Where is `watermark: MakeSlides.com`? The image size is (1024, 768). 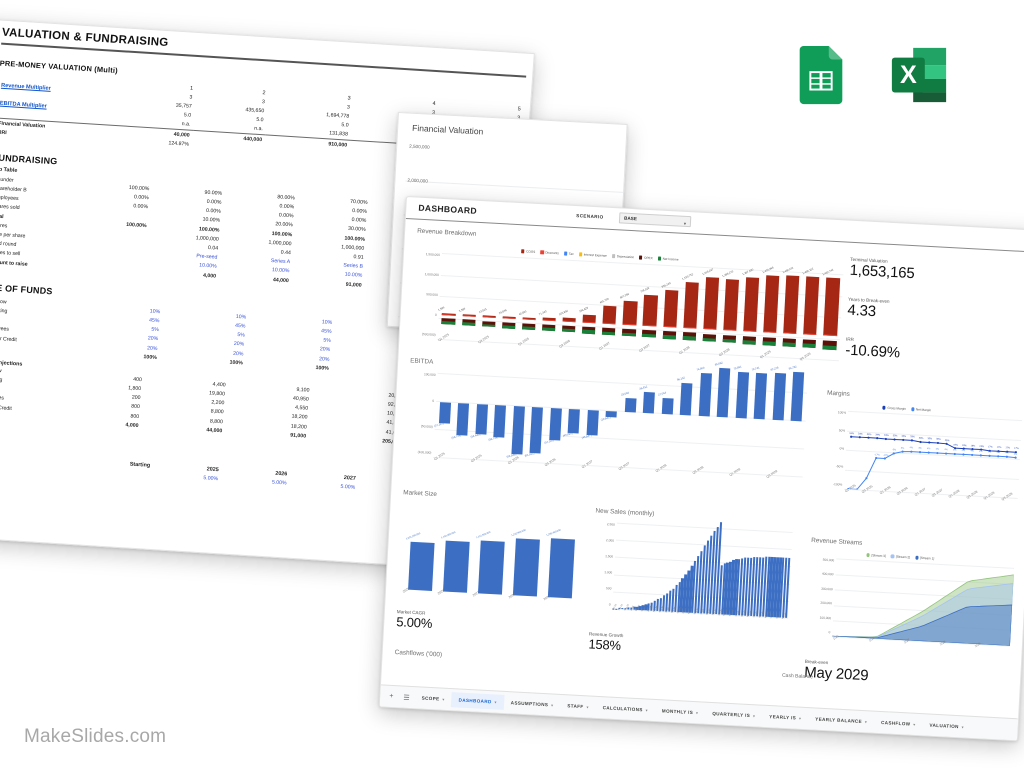
watermark: MakeSlides.com is located at coordinates (95, 736).